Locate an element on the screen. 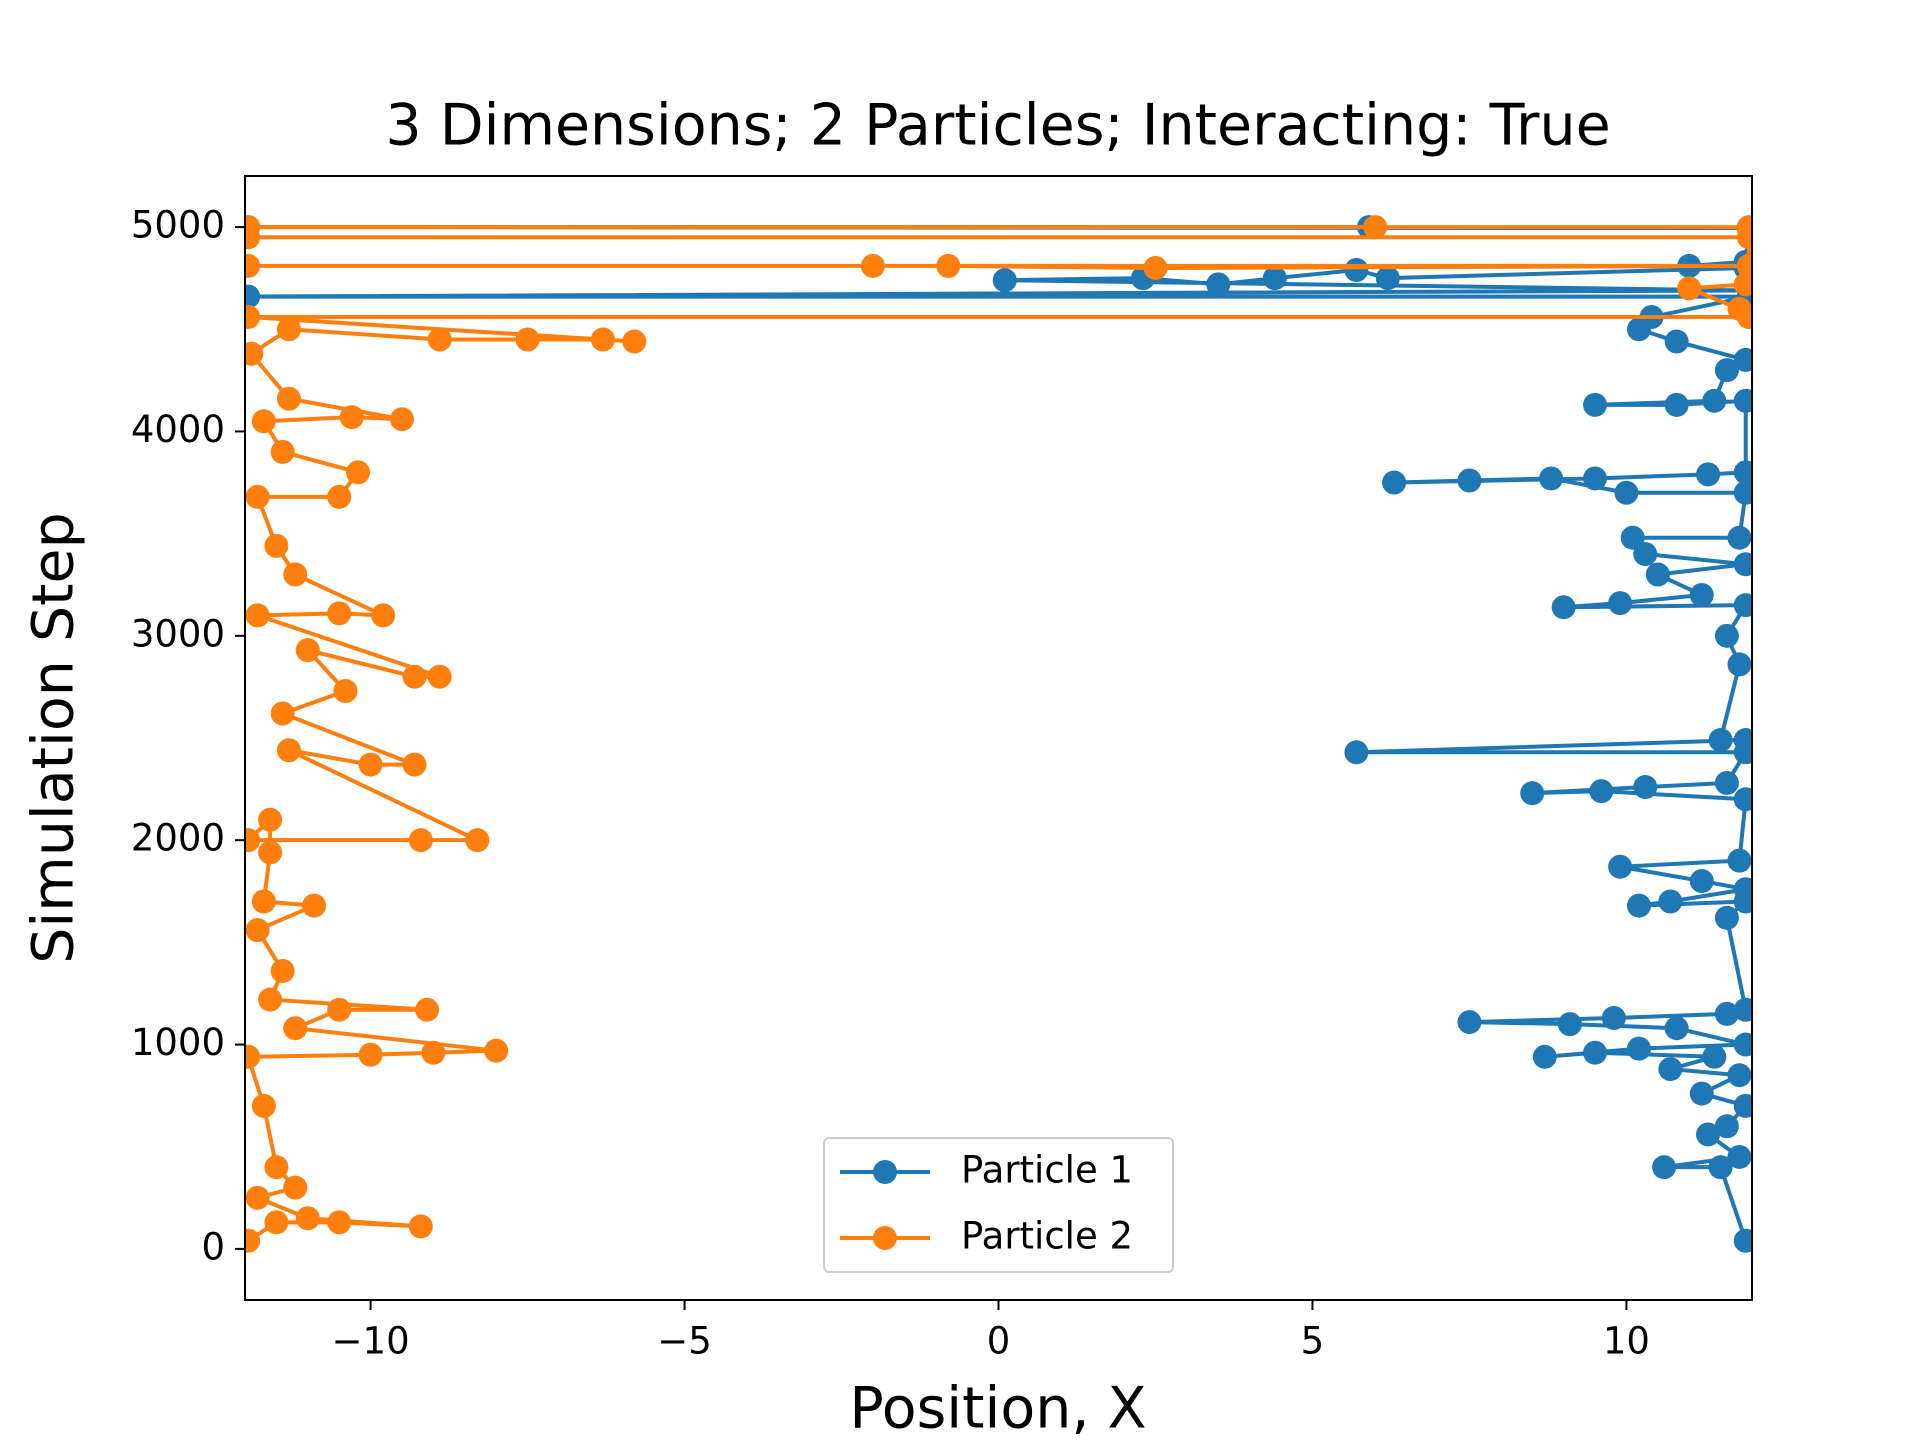 The height and width of the screenshot is (1444, 1920). x-tick-label: 5 is located at coordinates (1313, 1341).